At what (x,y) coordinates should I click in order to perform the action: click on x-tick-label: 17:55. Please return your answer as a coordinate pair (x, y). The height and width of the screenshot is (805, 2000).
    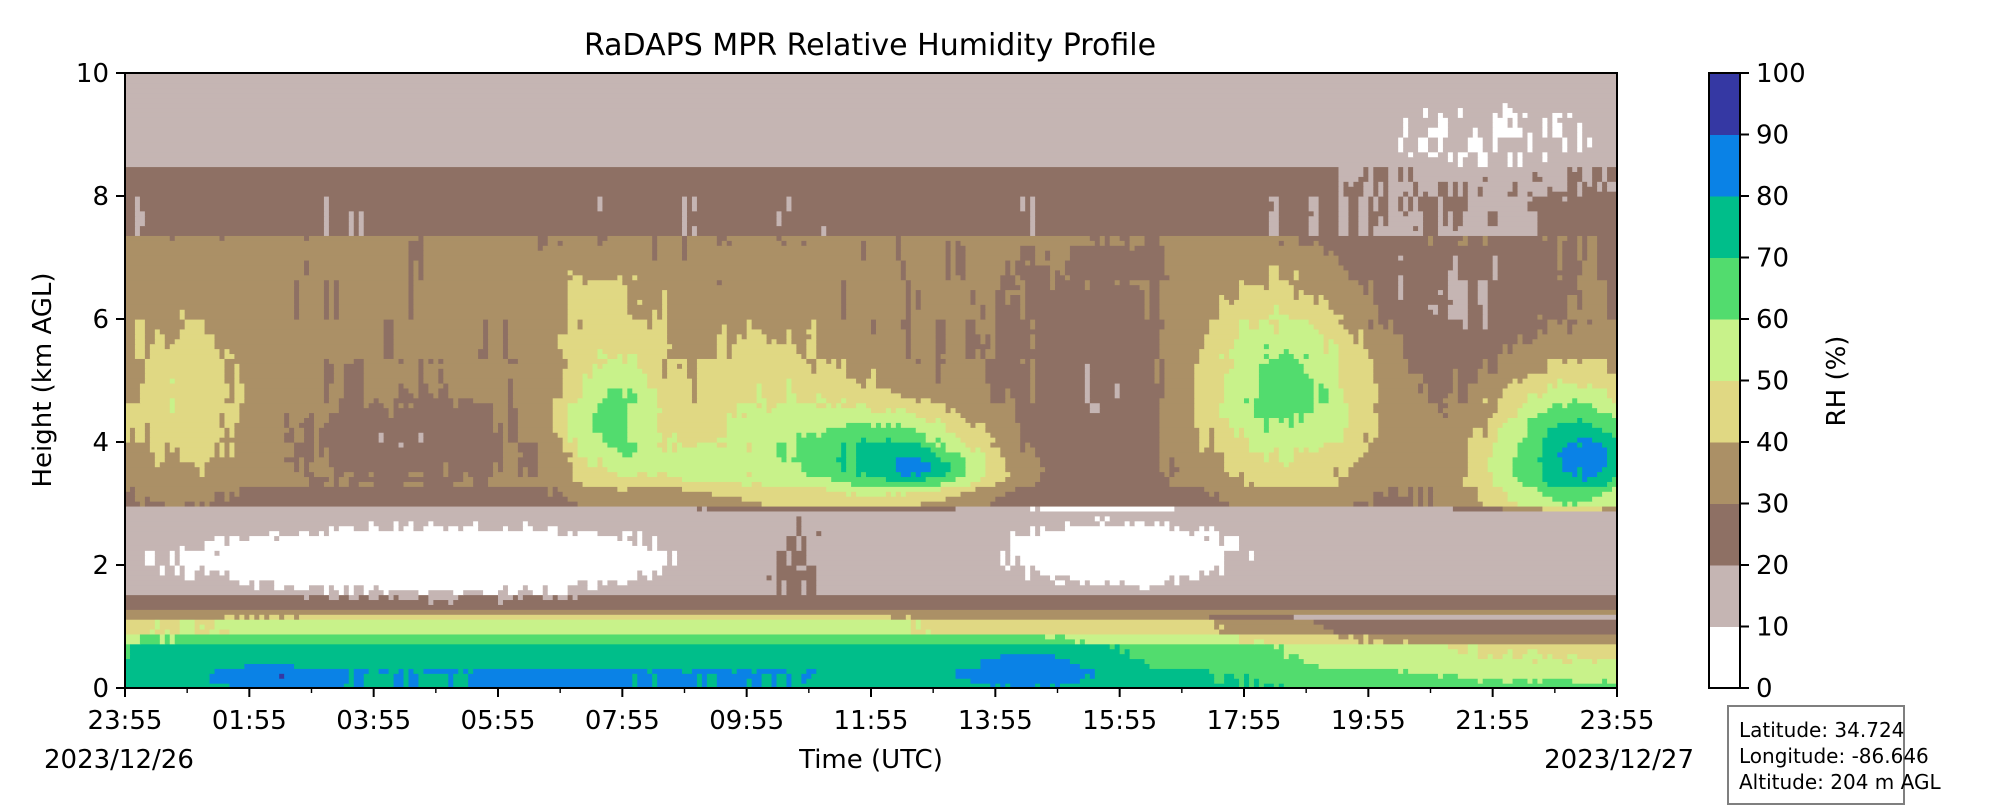
    Looking at the image, I should click on (1244, 721).